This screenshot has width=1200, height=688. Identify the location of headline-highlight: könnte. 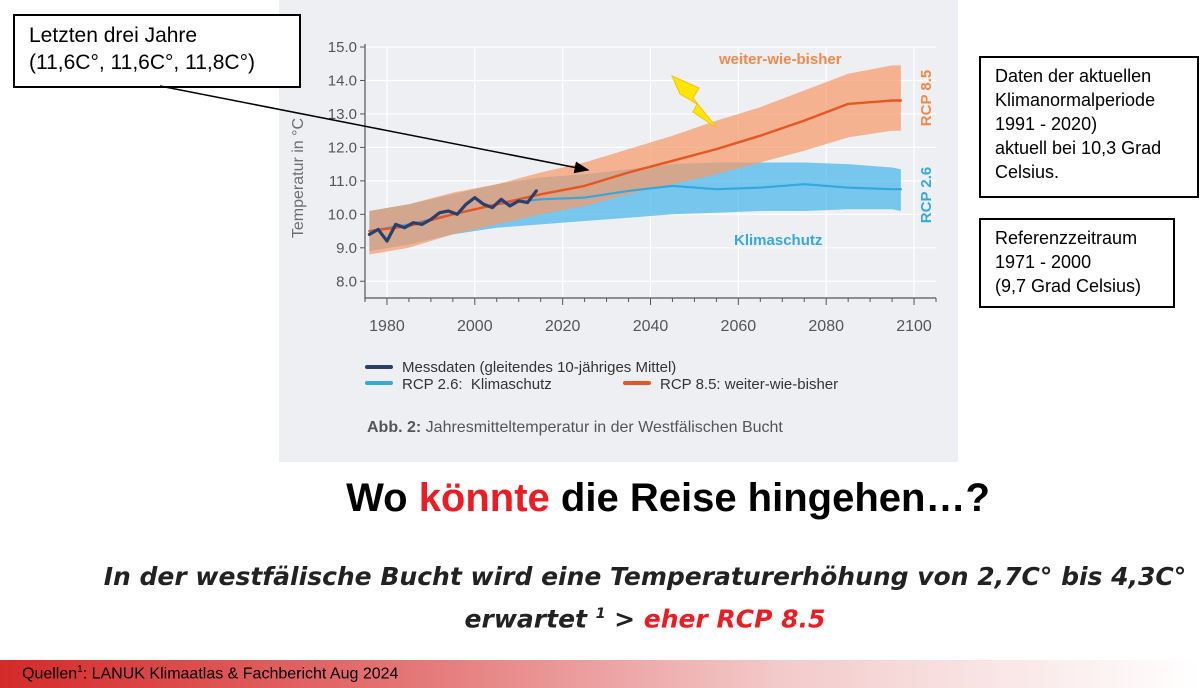
(484, 498).